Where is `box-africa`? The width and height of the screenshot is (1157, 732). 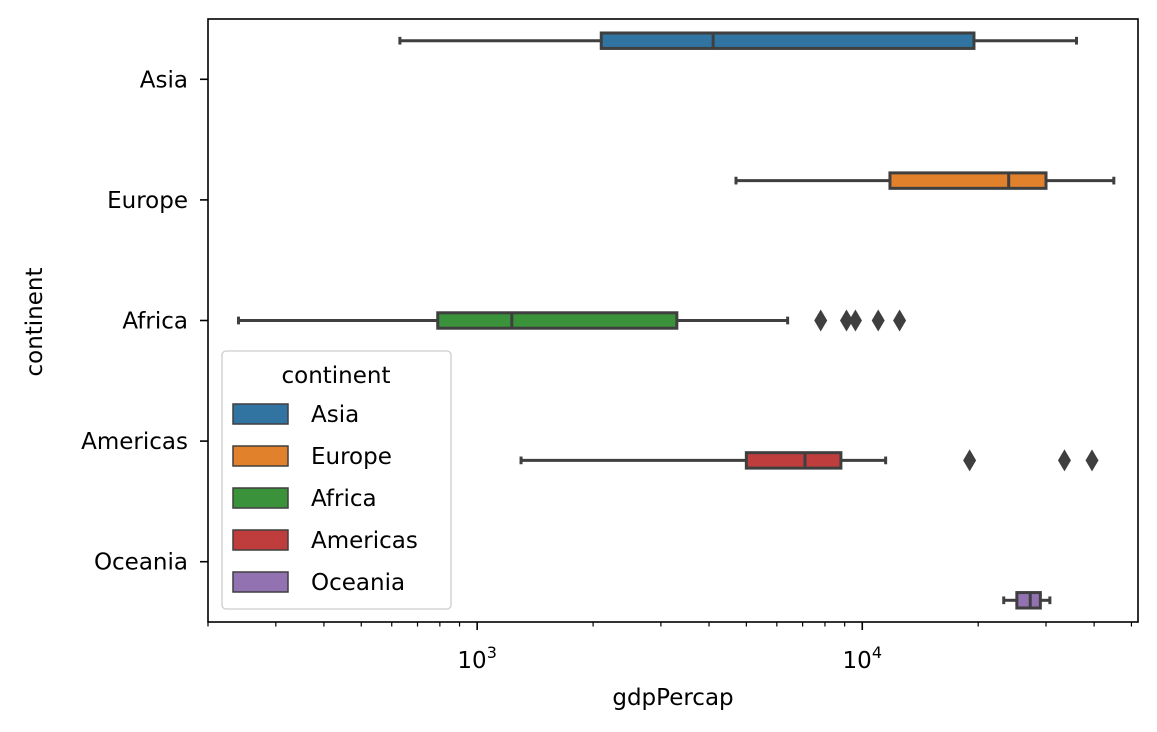
box-africa is located at coordinates (571, 320).